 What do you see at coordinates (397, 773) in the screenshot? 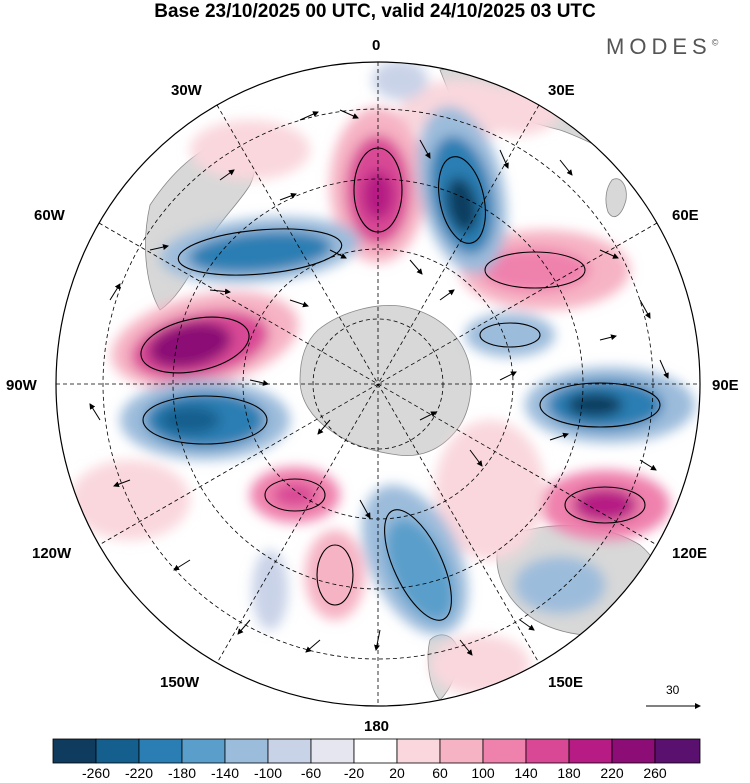
I see `colorbar-label: 20` at bounding box center [397, 773].